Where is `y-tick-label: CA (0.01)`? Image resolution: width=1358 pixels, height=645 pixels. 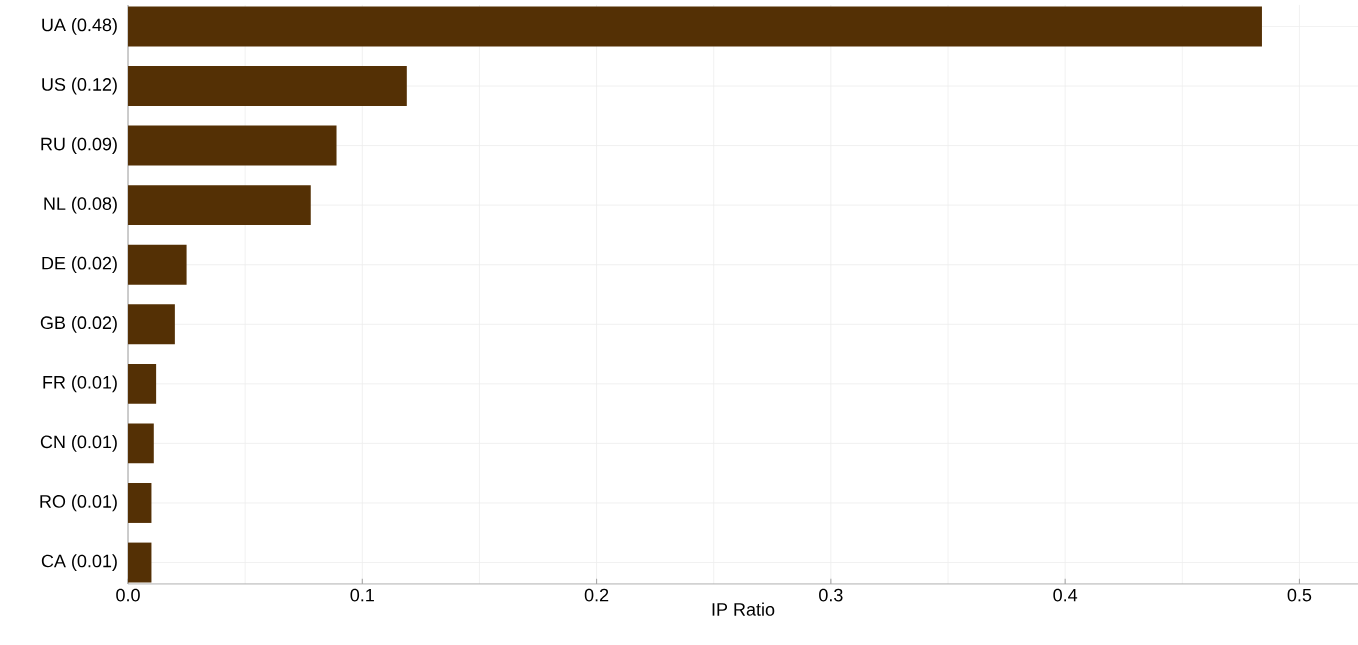
y-tick-label: CA (0.01) is located at coordinates (79, 562).